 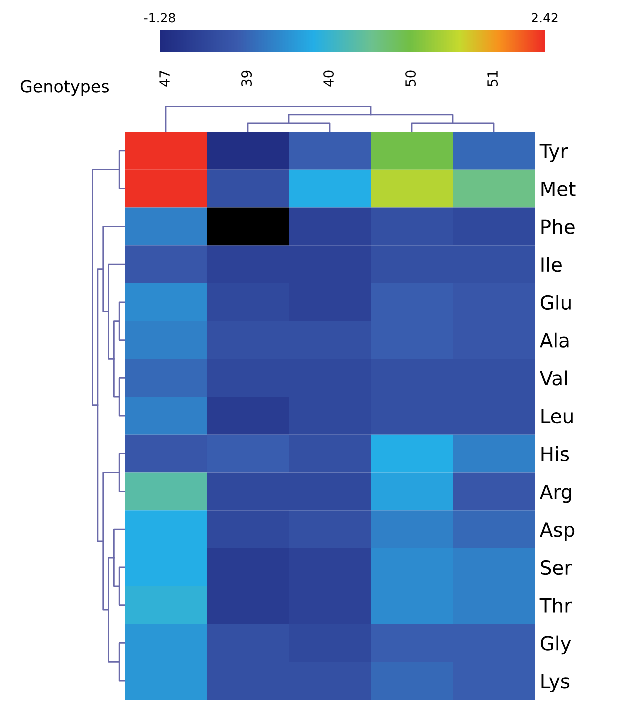 I want to click on y-tick-label: Lys, so click(x=556, y=683).